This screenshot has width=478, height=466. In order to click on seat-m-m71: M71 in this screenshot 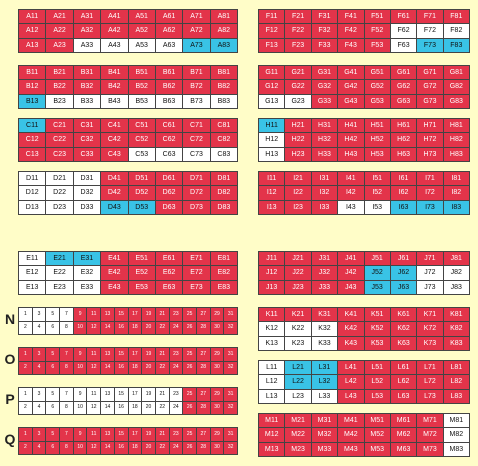, I will do `click(430, 421)`.